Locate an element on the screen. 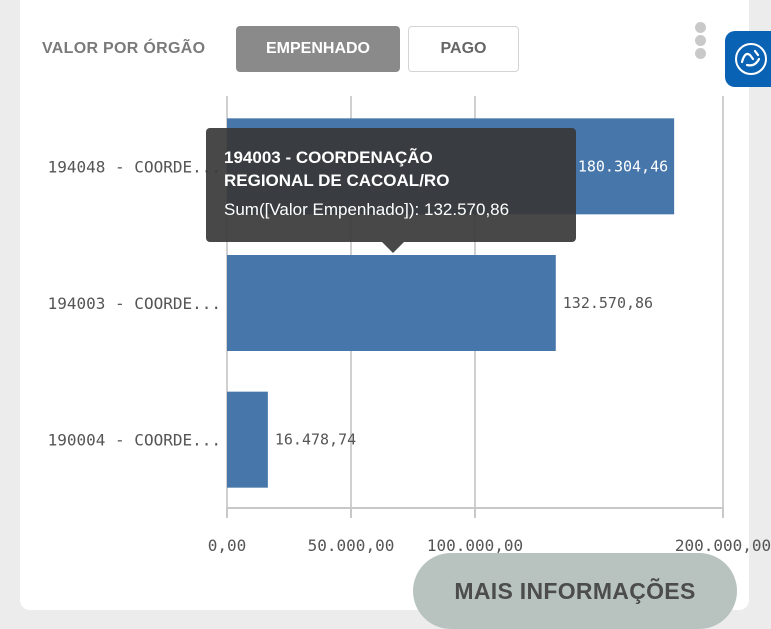 The width and height of the screenshot is (771, 629). value-label: 180.304,46 is located at coordinates (623, 166).